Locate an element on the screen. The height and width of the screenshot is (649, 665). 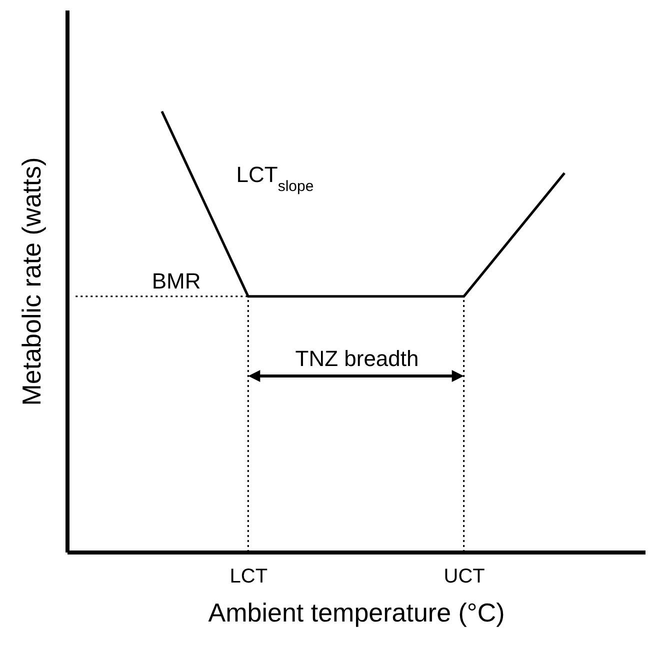
annotation: LCT$_{slope}$ is located at coordinates (275, 178).